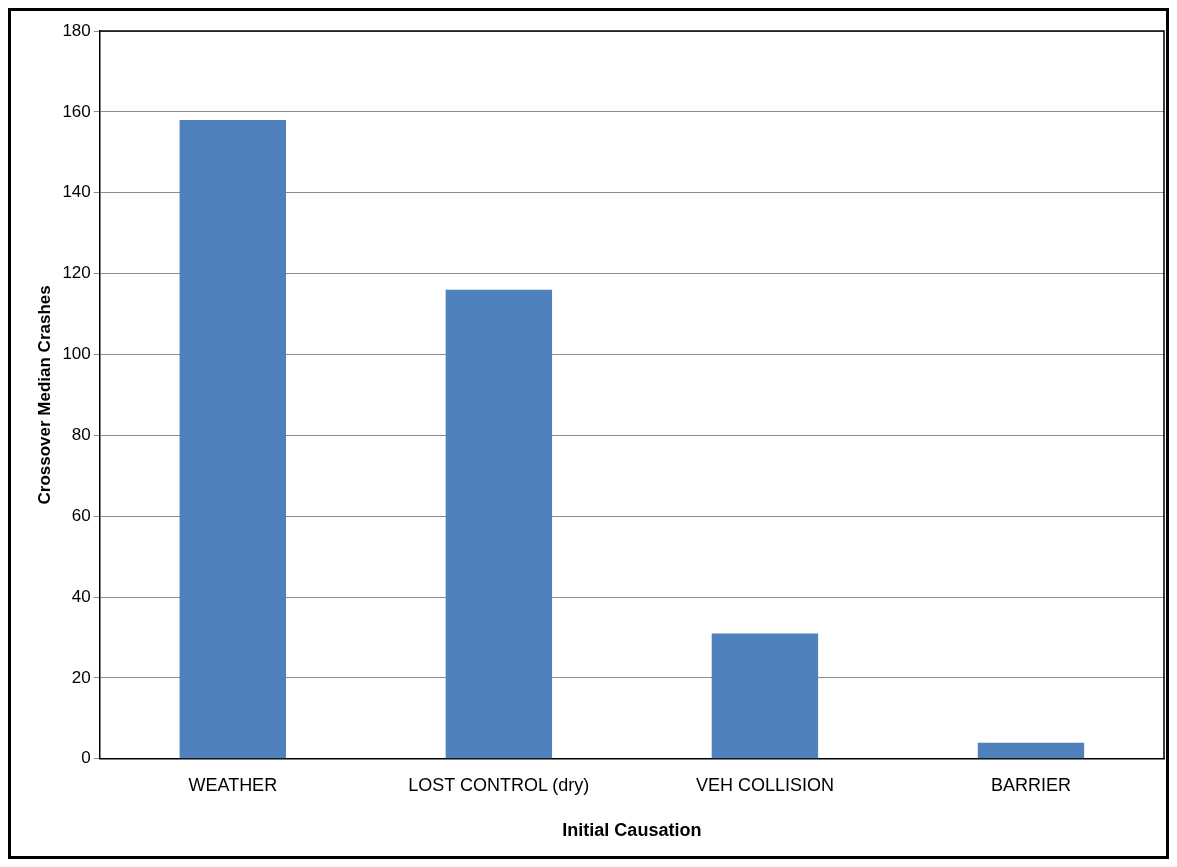  Describe the element at coordinates (81, 515) in the screenshot. I see `y-tick-label: 60` at that location.